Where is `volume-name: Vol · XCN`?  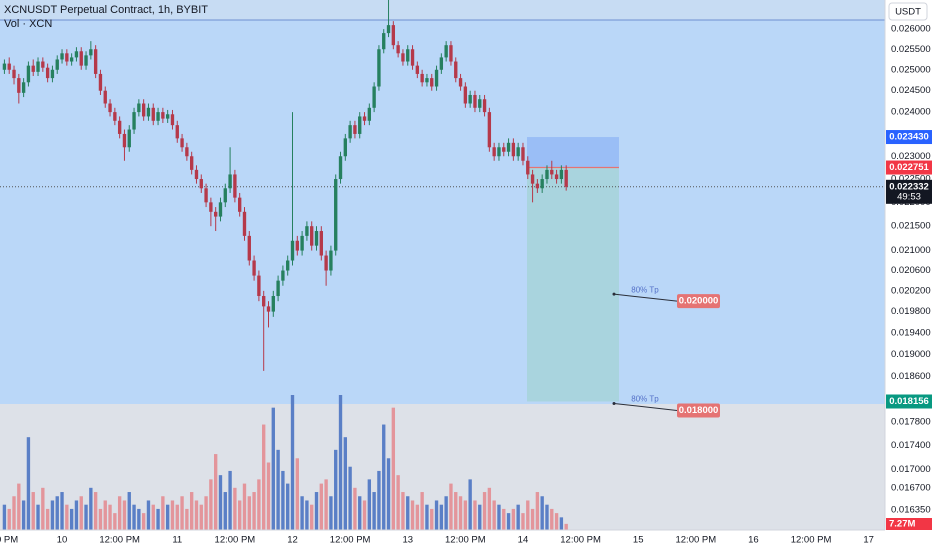 volume-name: Vol · XCN is located at coordinates (28, 24).